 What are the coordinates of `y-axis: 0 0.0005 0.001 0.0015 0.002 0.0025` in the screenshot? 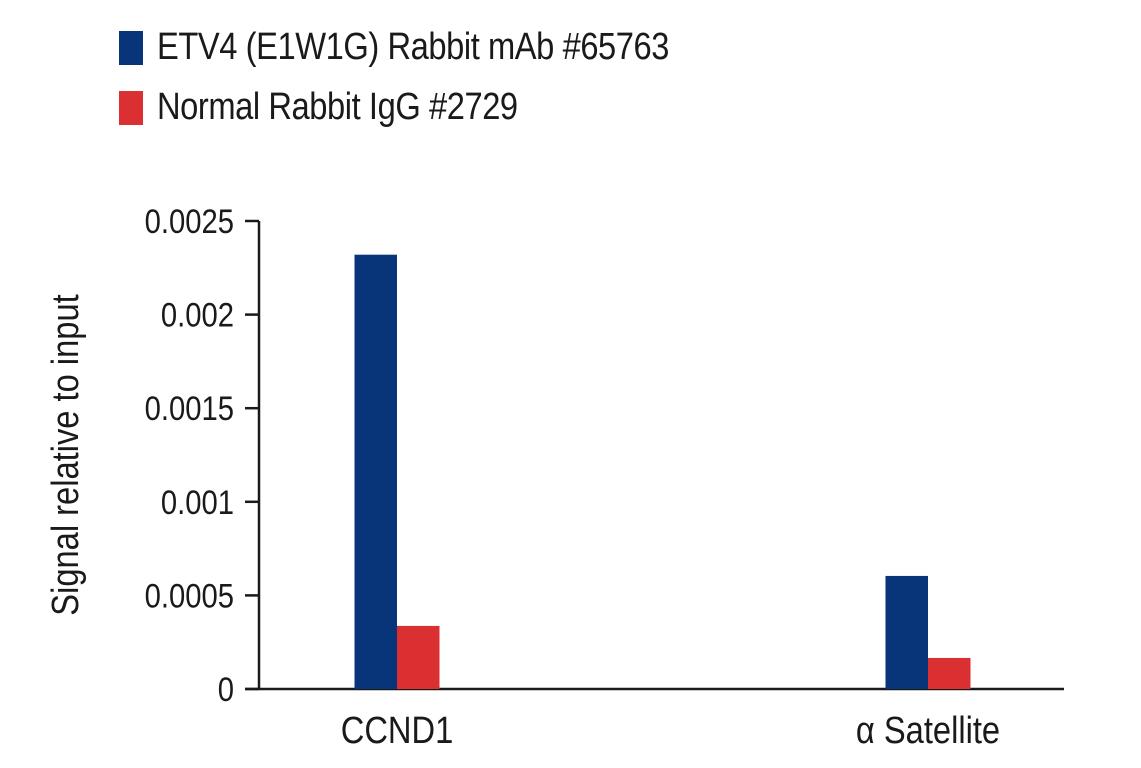 It's located at (203, 455).